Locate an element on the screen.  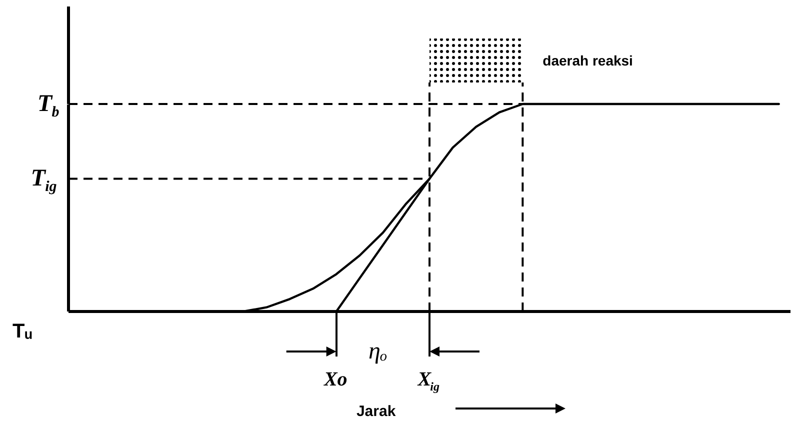
x-axis-title: Jarak is located at coordinates (376, 411).